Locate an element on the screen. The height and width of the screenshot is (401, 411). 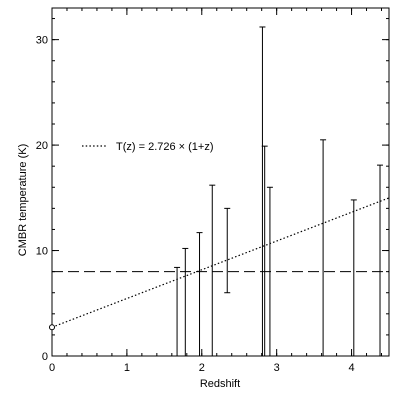
y-tick-label: 0 is located at coordinates (45, 357).